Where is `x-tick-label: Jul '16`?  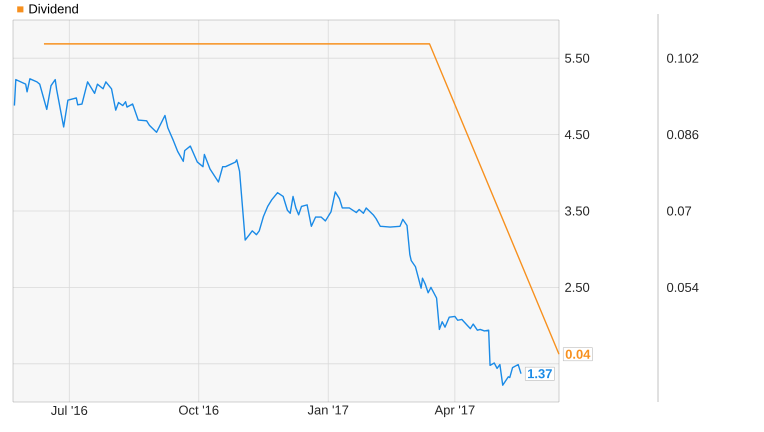
x-tick-label: Jul '16 is located at coordinates (69, 411).